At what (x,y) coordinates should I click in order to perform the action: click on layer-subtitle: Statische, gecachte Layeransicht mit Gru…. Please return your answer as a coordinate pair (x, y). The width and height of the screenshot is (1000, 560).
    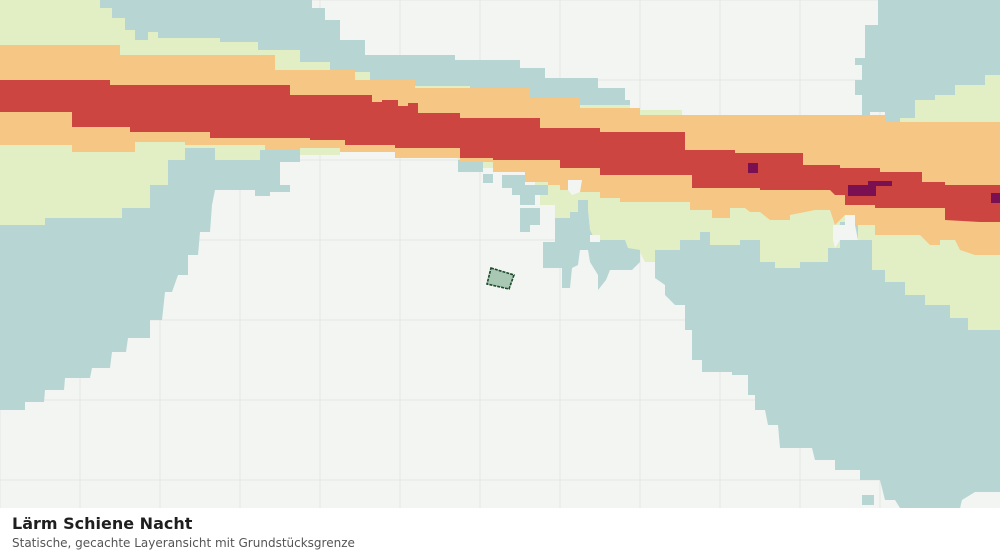
    Looking at the image, I should click on (183, 543).